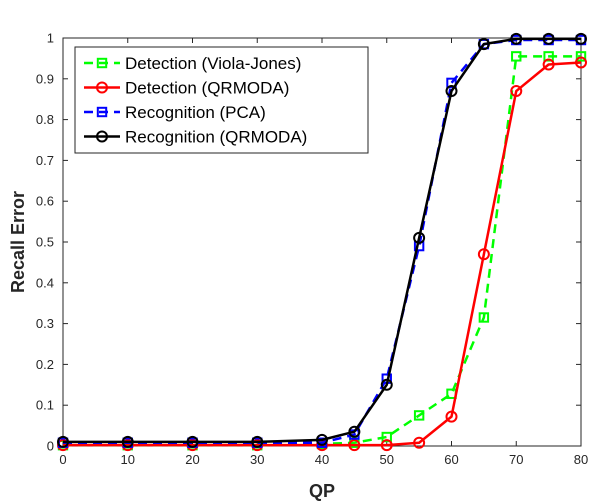 The width and height of the screenshot is (598, 502). I want to click on legend-item: Recognition (QRMODA), so click(195, 137).